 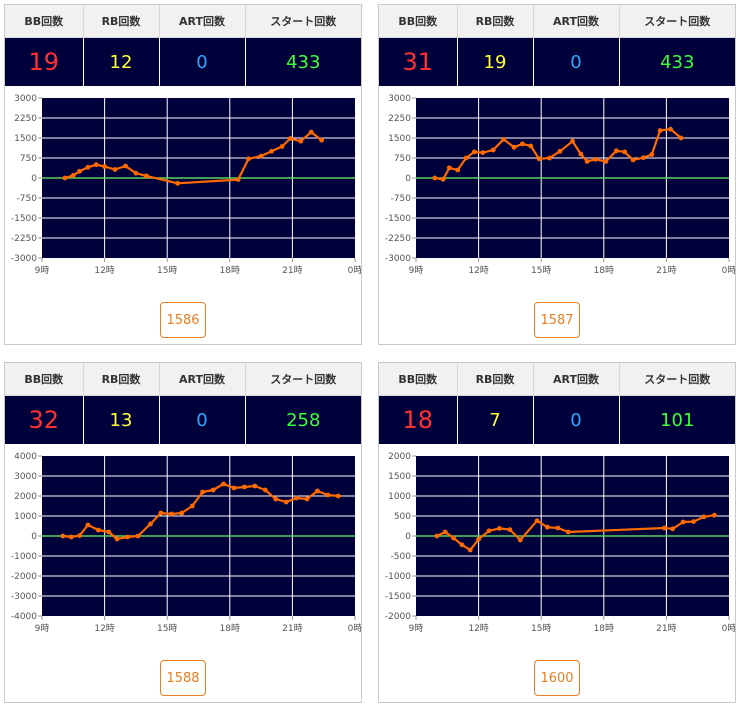 I want to click on machine-number-link: 1600, so click(x=557, y=678).